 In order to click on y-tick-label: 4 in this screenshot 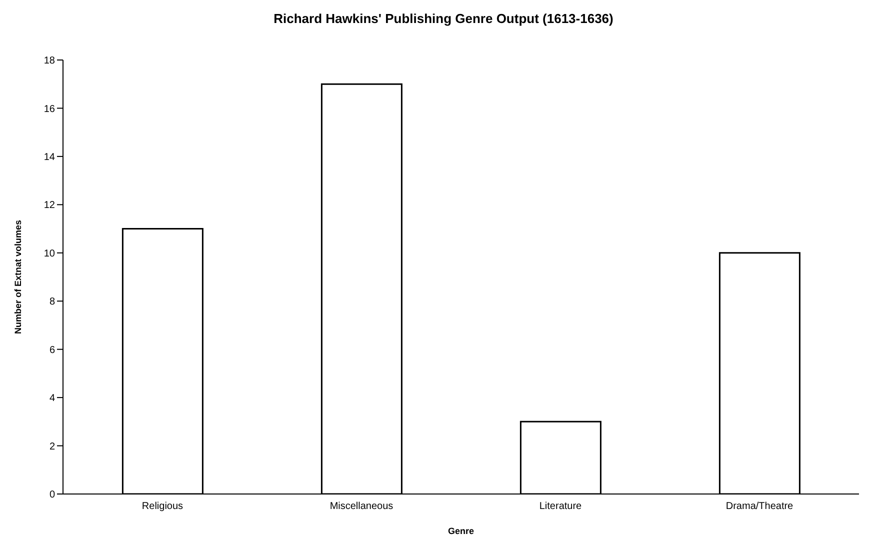, I will do `click(52, 398)`.